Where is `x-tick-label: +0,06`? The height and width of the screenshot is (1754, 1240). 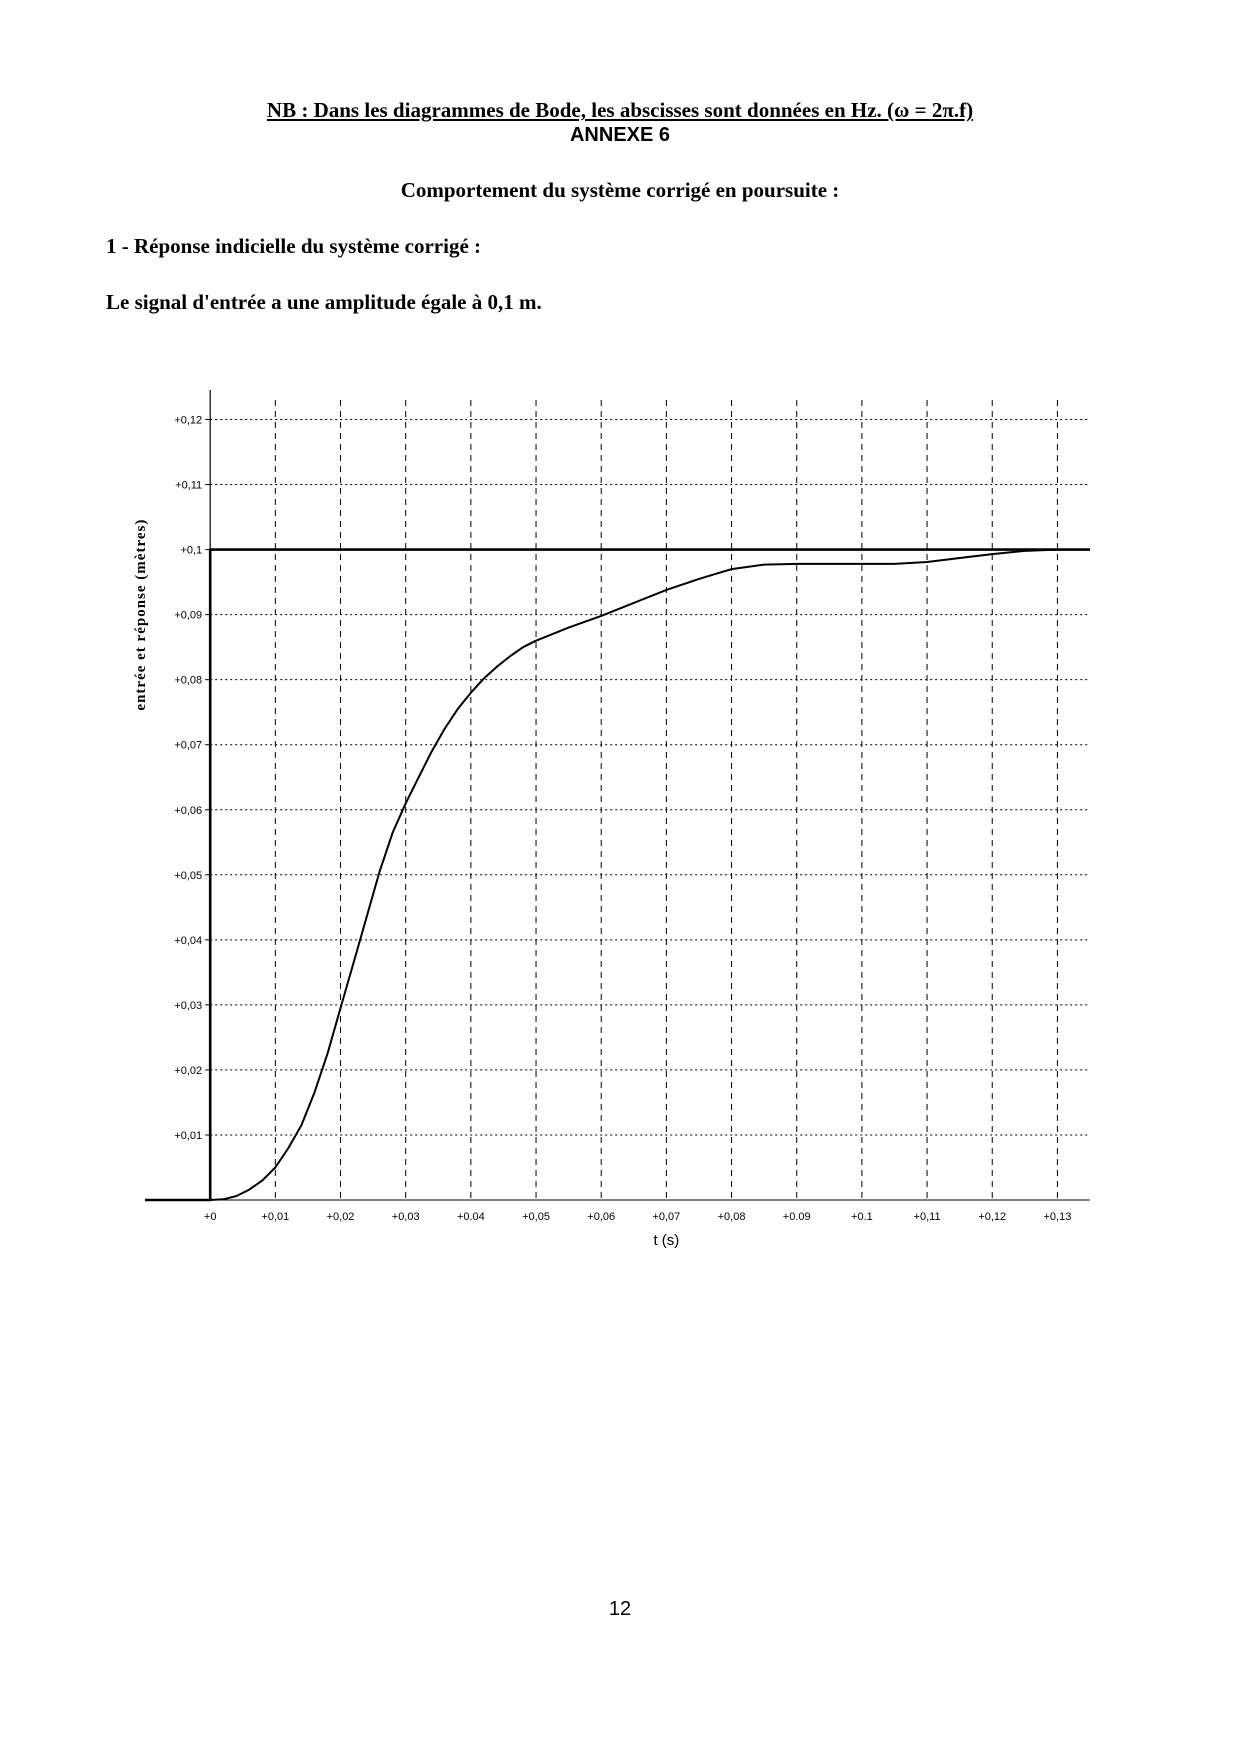
x-tick-label: +0,06 is located at coordinates (601, 1217).